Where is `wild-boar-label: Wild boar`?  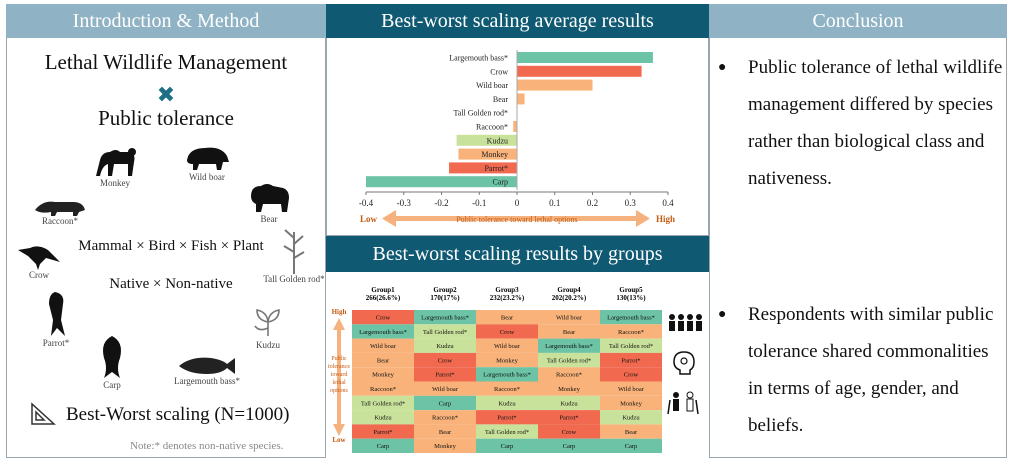
wild-boar-label: Wild boar is located at coordinates (207, 177).